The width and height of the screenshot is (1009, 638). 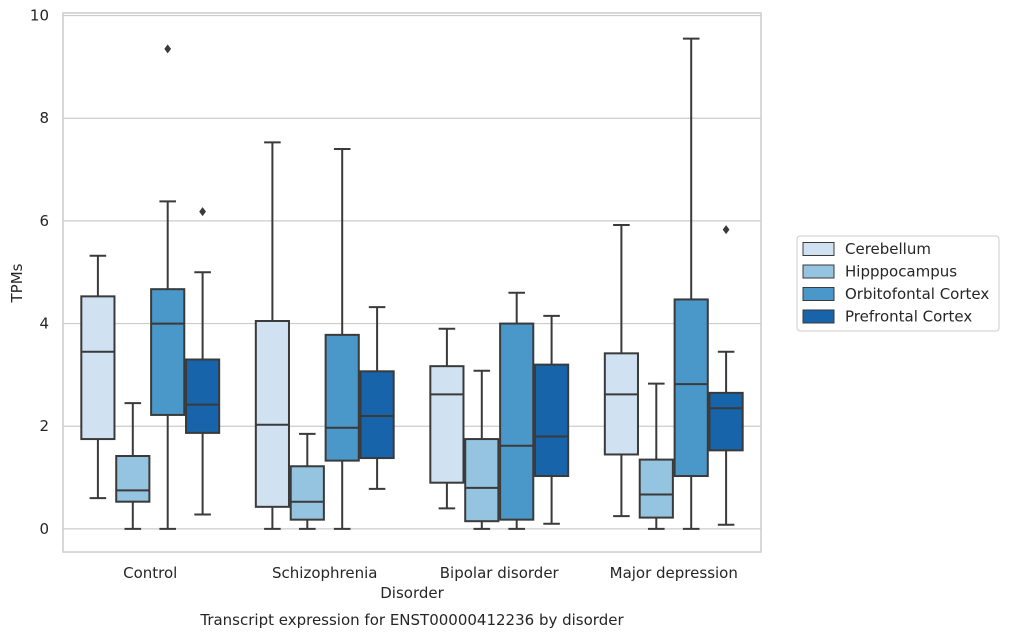 What do you see at coordinates (324, 573) in the screenshot?
I see `x-tick-label: Schizophrenia` at bounding box center [324, 573].